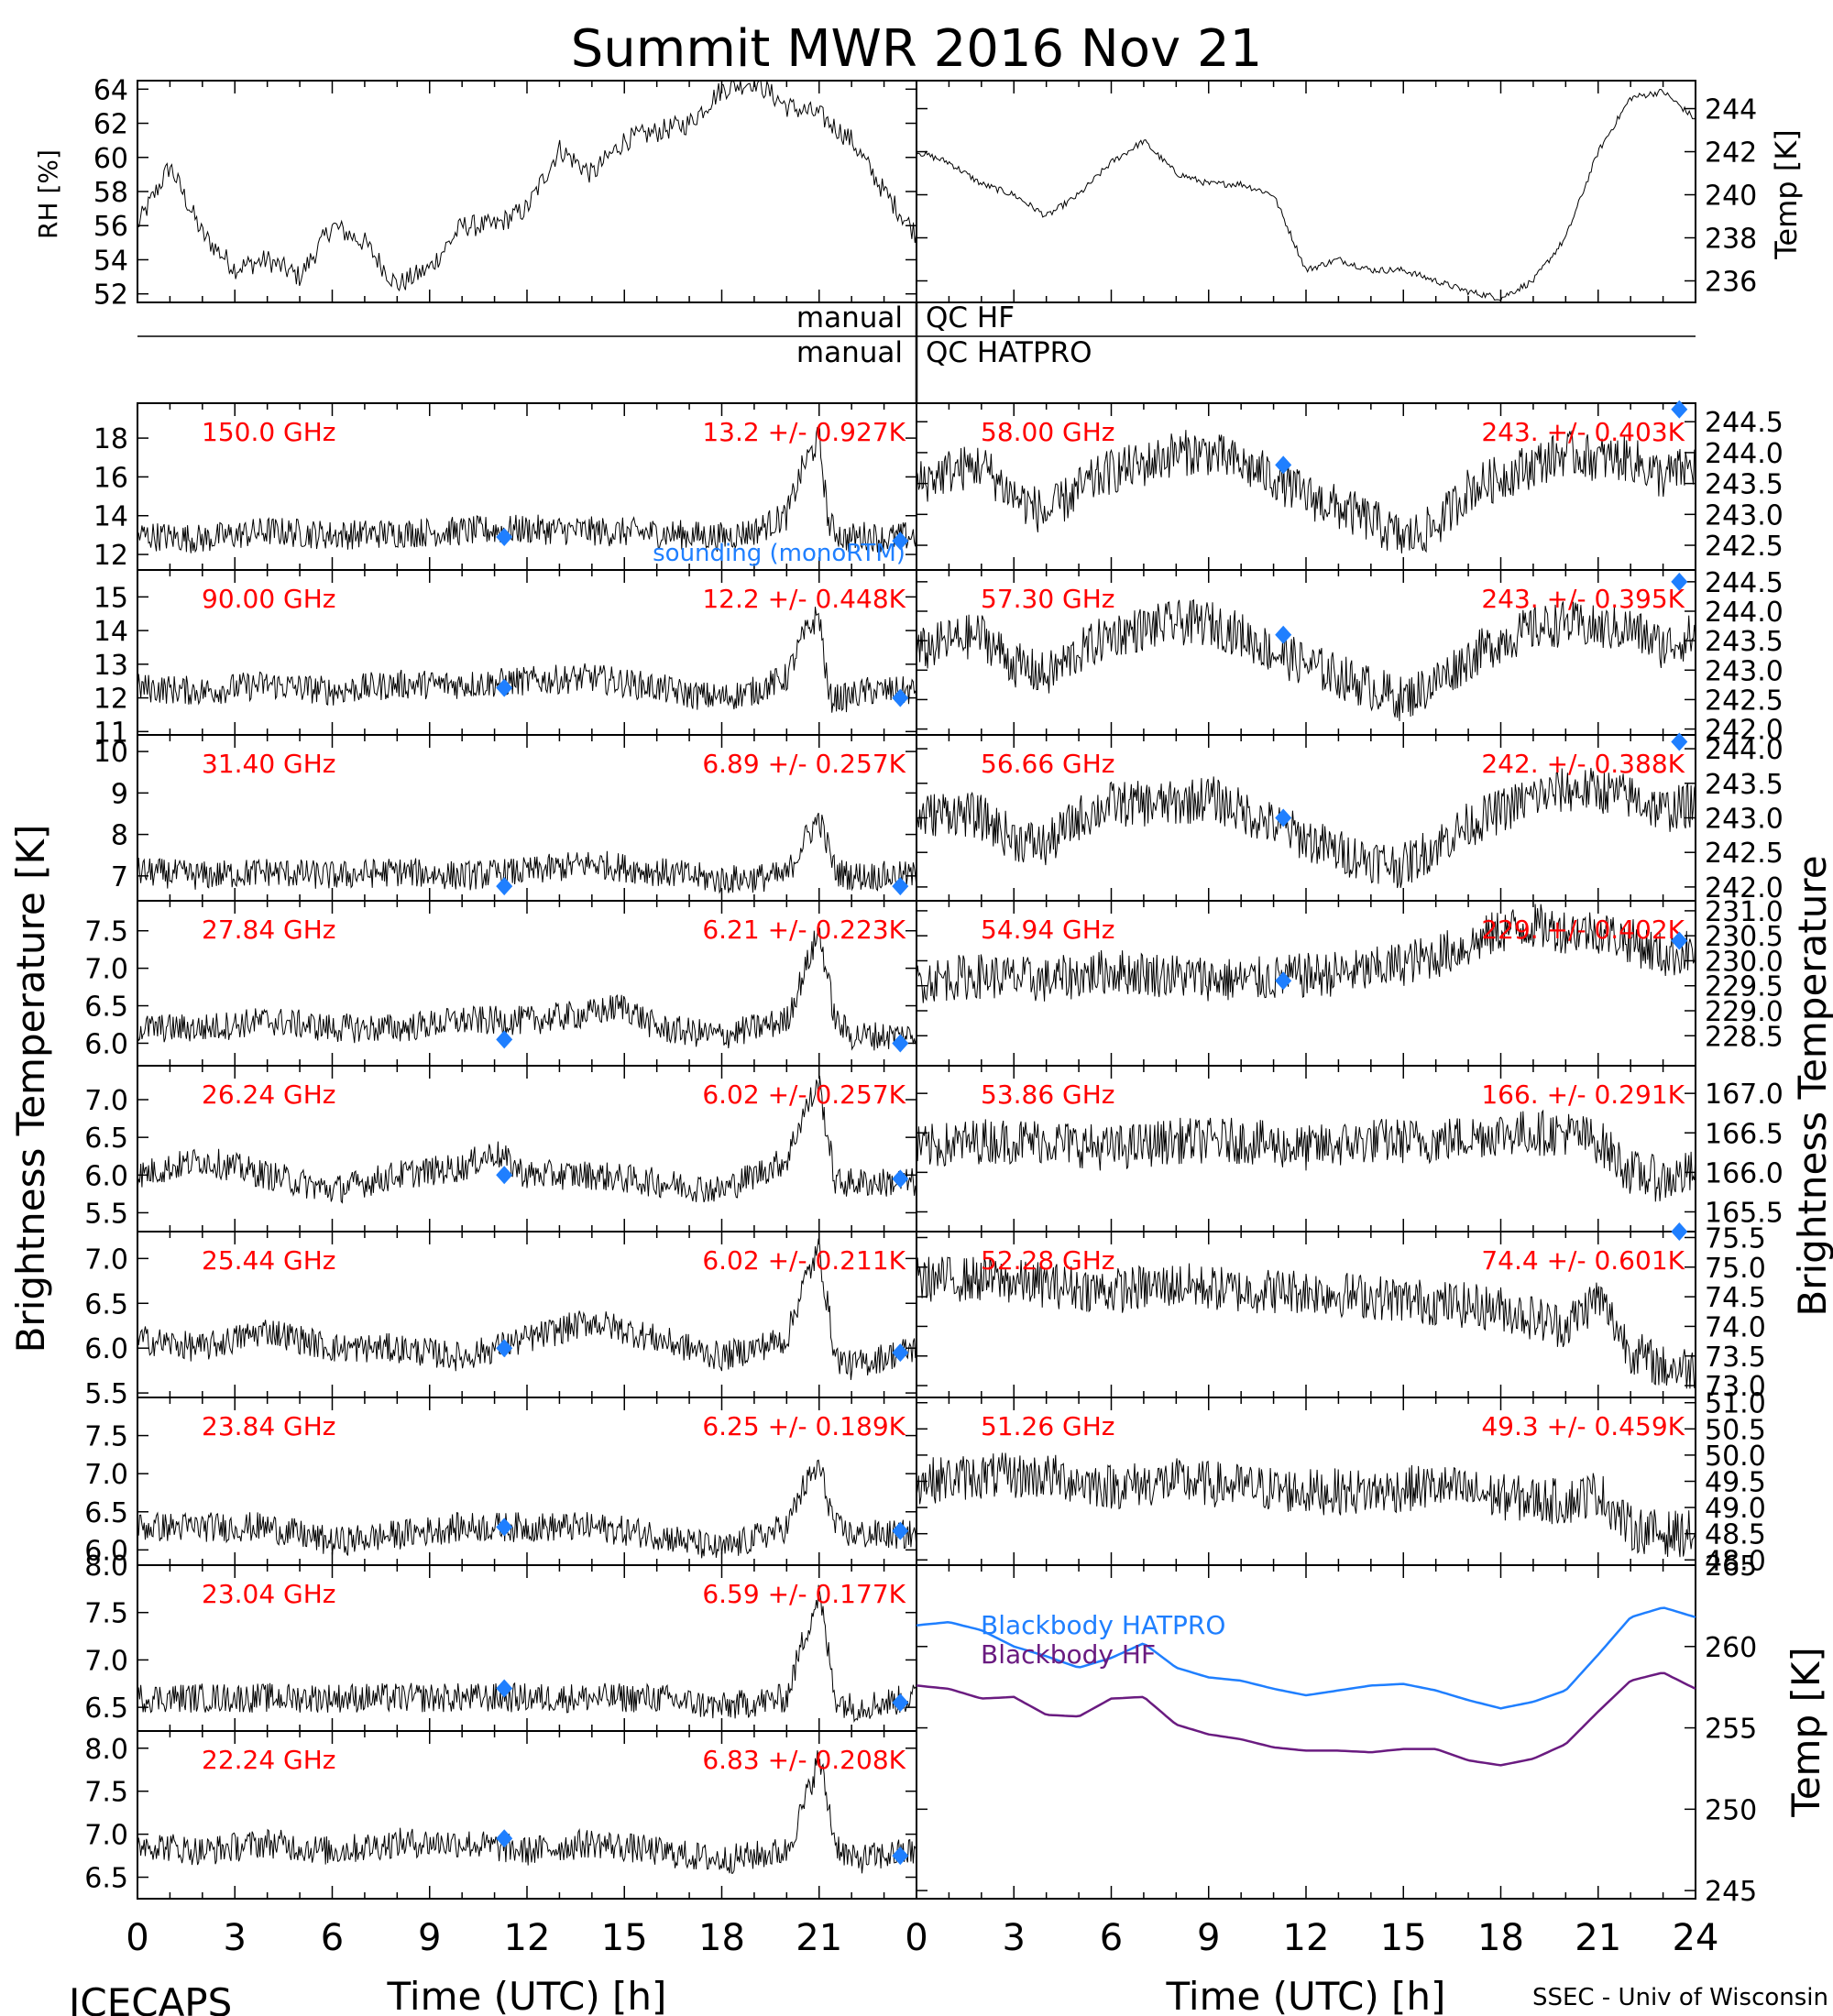  I want to click on panel-58-00-sounding-point, so click(1679, 409).